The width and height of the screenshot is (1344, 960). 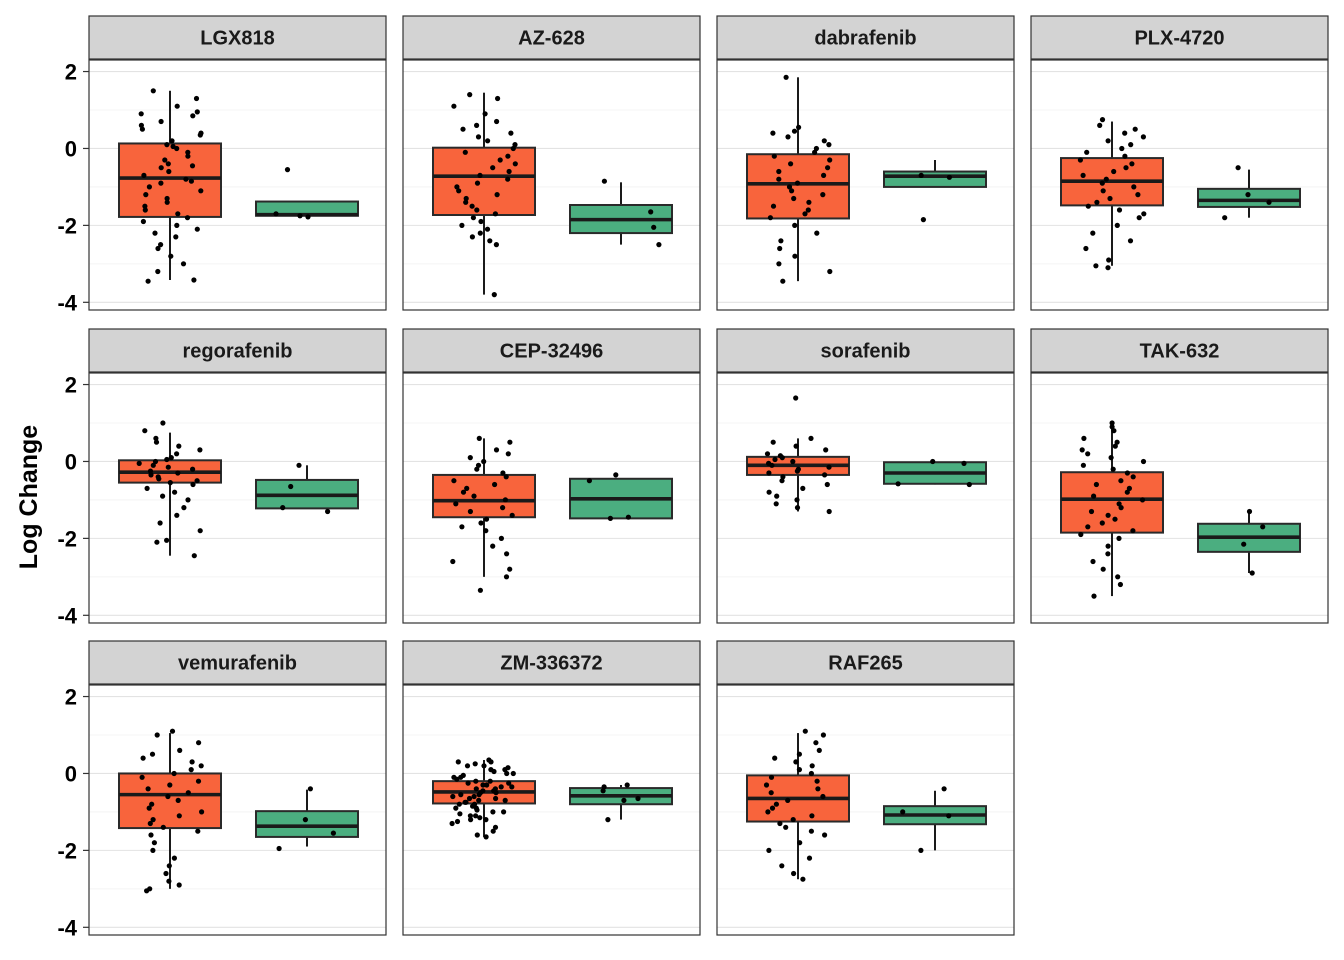 I want to click on facet-label: PLX-4720, so click(x=1179, y=39).